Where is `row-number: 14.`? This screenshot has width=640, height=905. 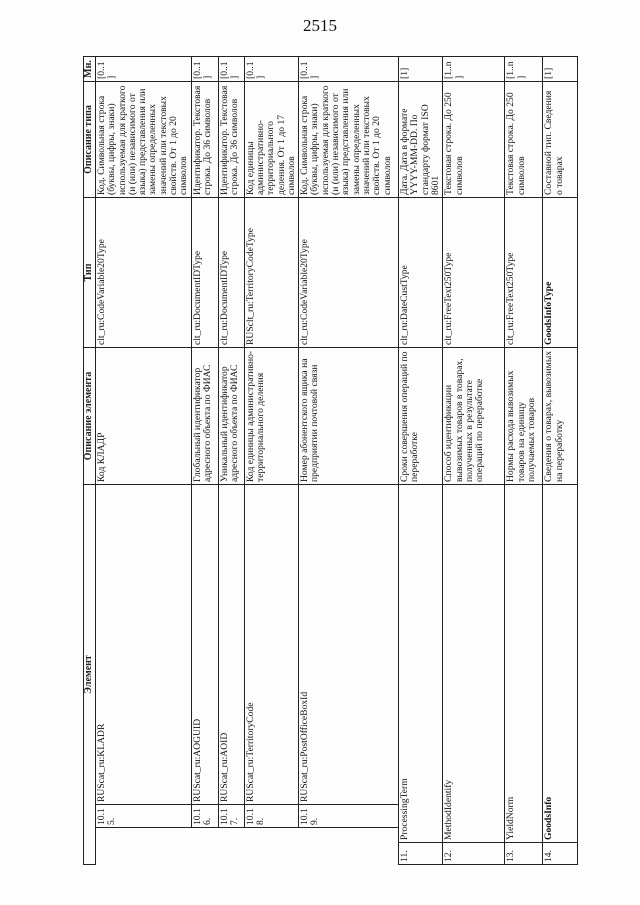
row-number: 14. is located at coordinates (560, 853).